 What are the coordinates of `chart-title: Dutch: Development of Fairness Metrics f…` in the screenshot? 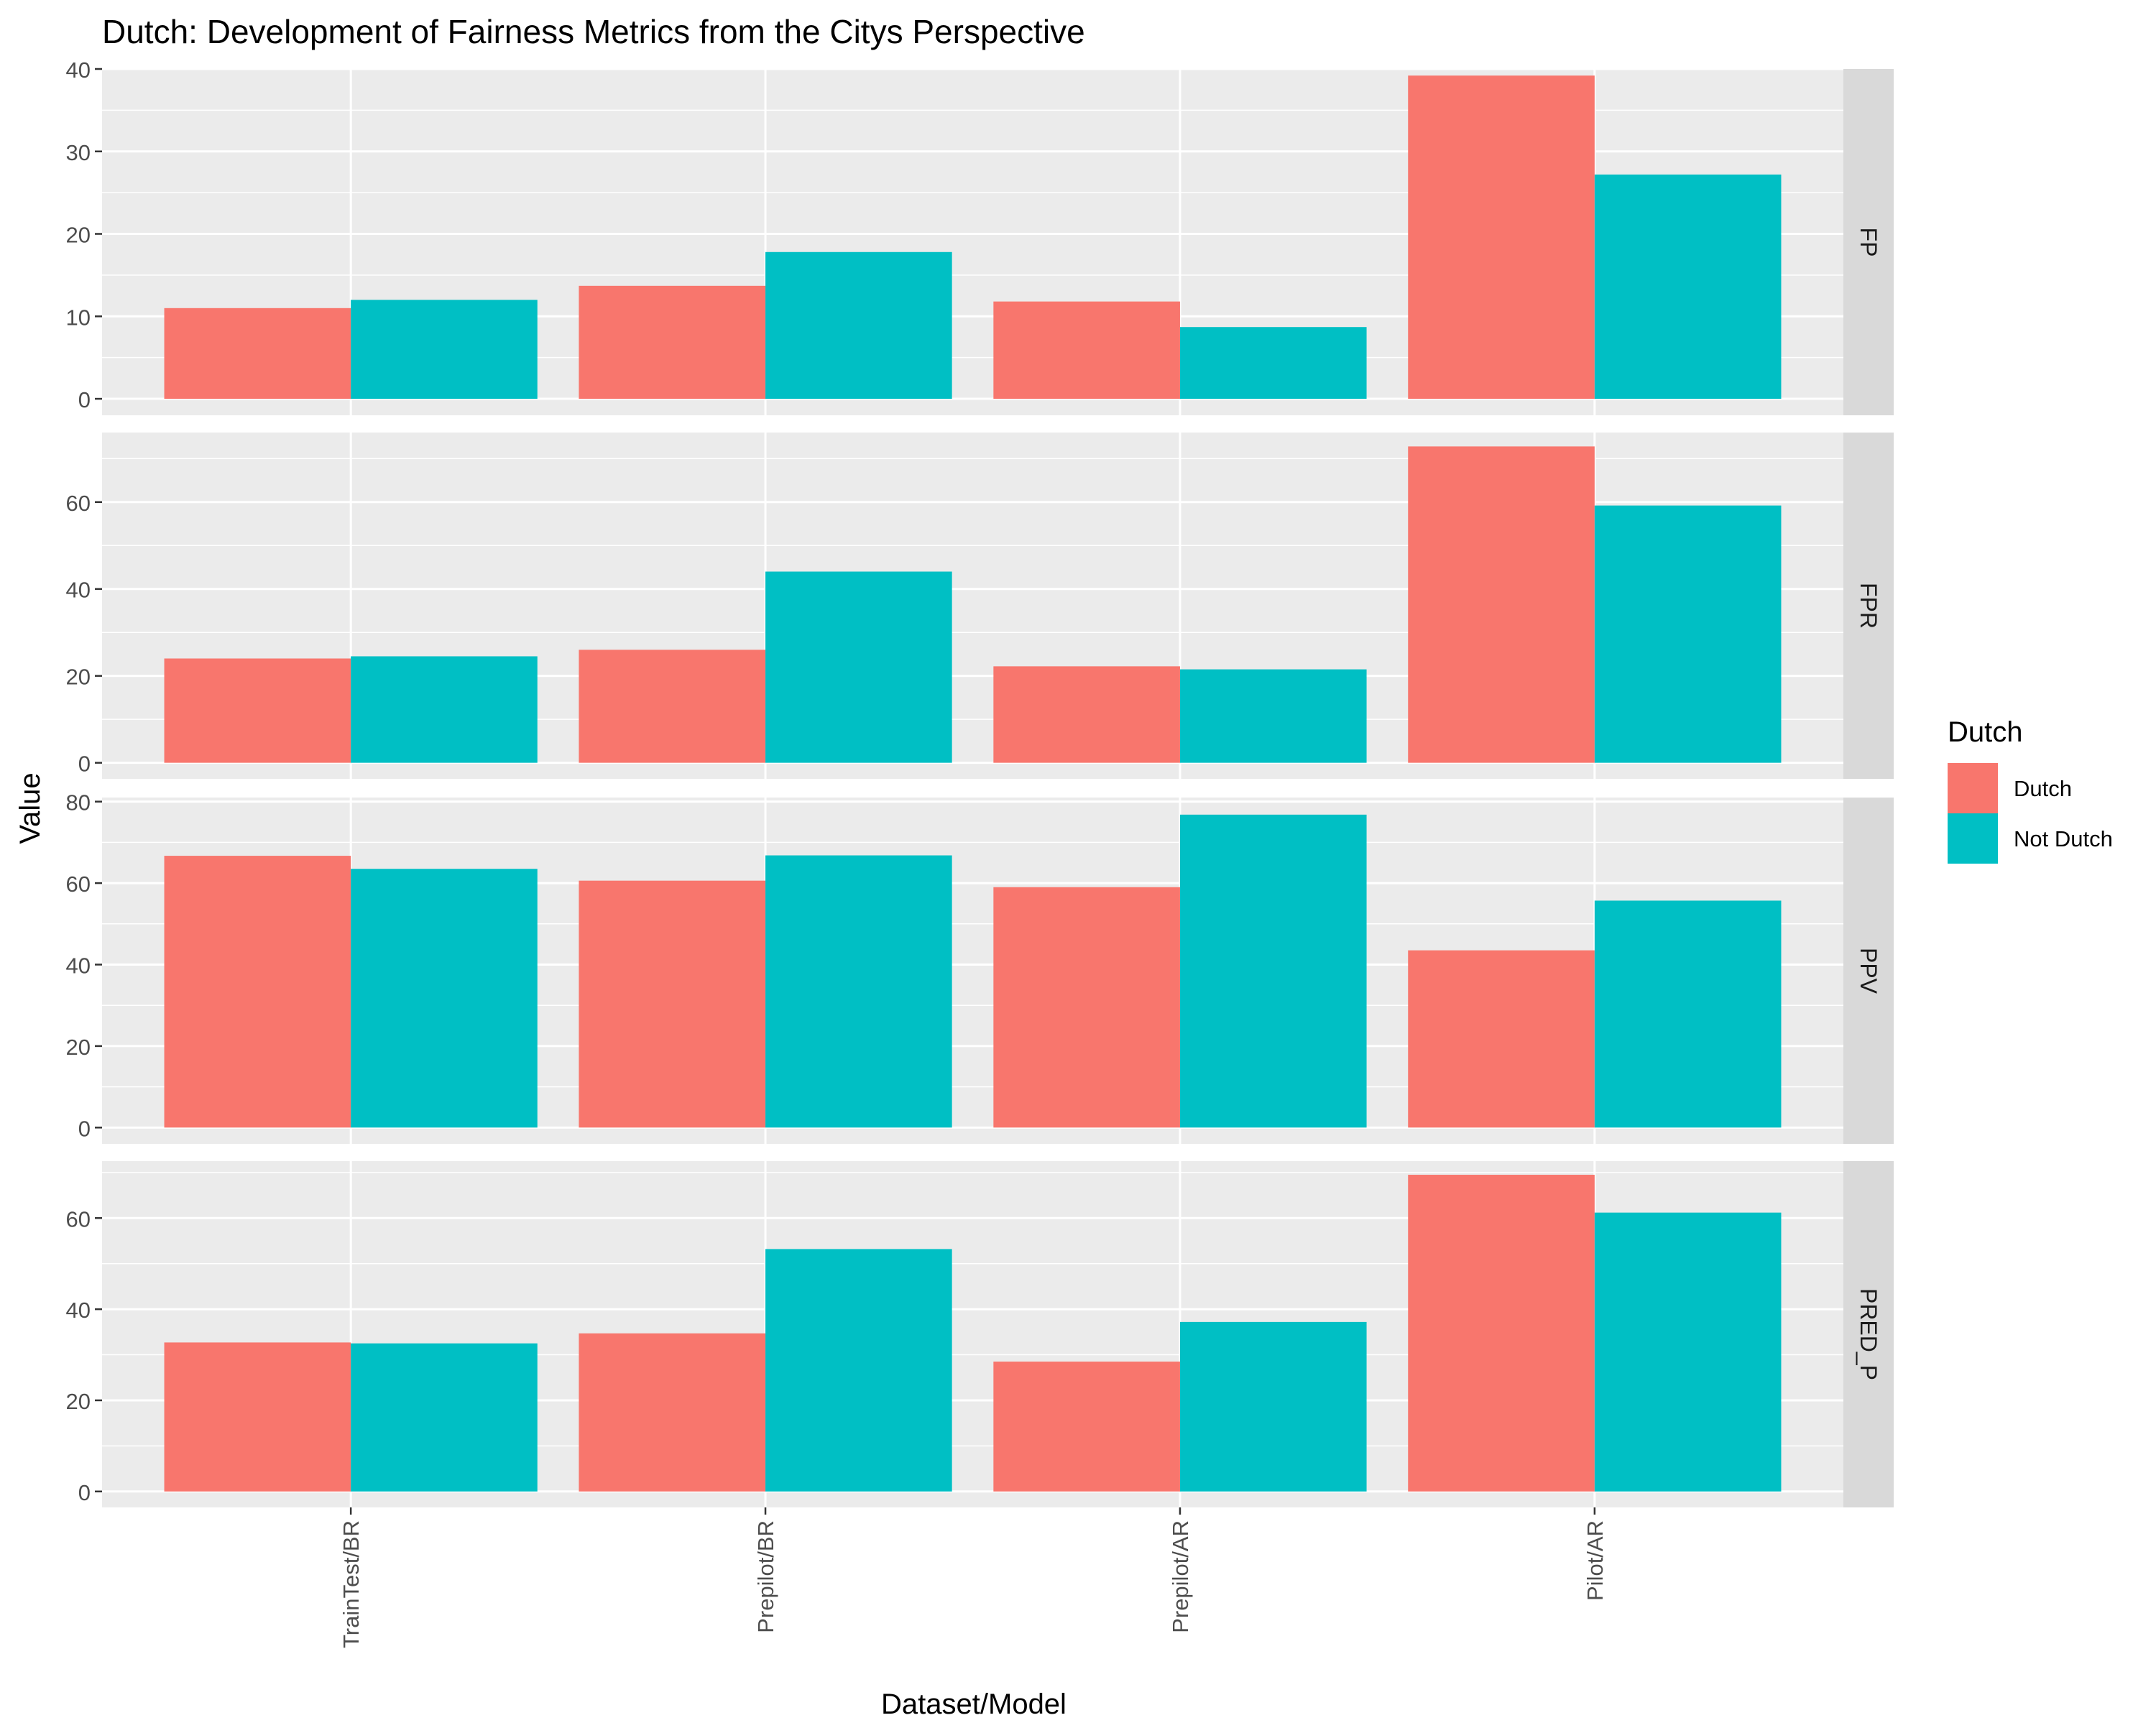 It's located at (593, 32).